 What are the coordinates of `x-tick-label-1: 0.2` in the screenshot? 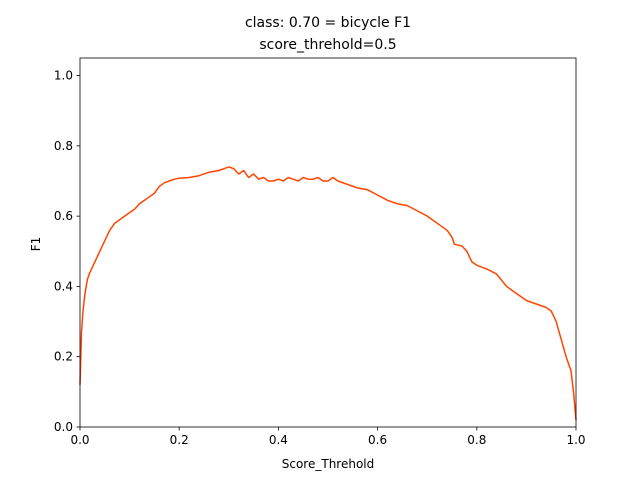 It's located at (179, 440).